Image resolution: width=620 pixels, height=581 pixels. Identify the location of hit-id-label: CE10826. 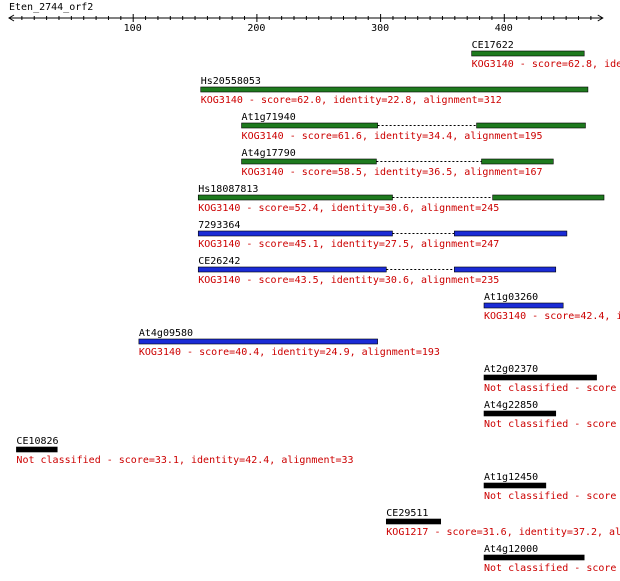
(37, 441).